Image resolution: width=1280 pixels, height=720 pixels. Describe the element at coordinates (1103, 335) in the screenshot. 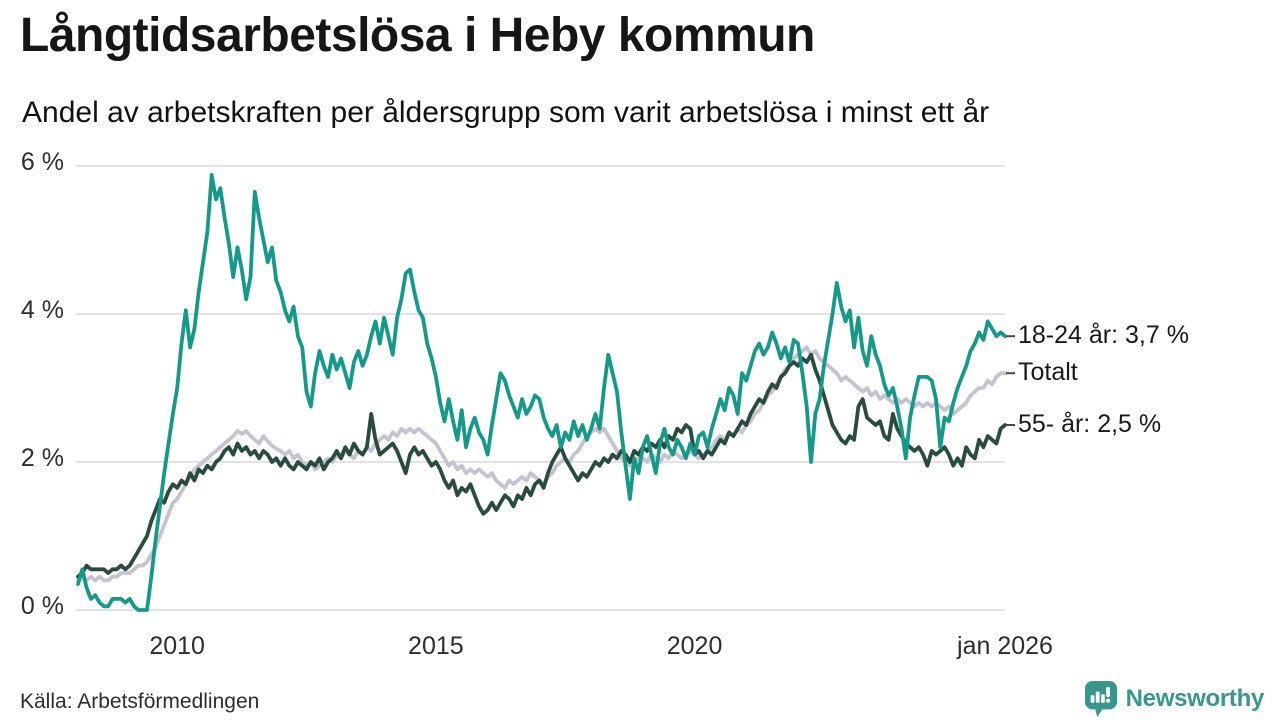

I see `series-label-0: 18-24 år: 3,7 %` at that location.